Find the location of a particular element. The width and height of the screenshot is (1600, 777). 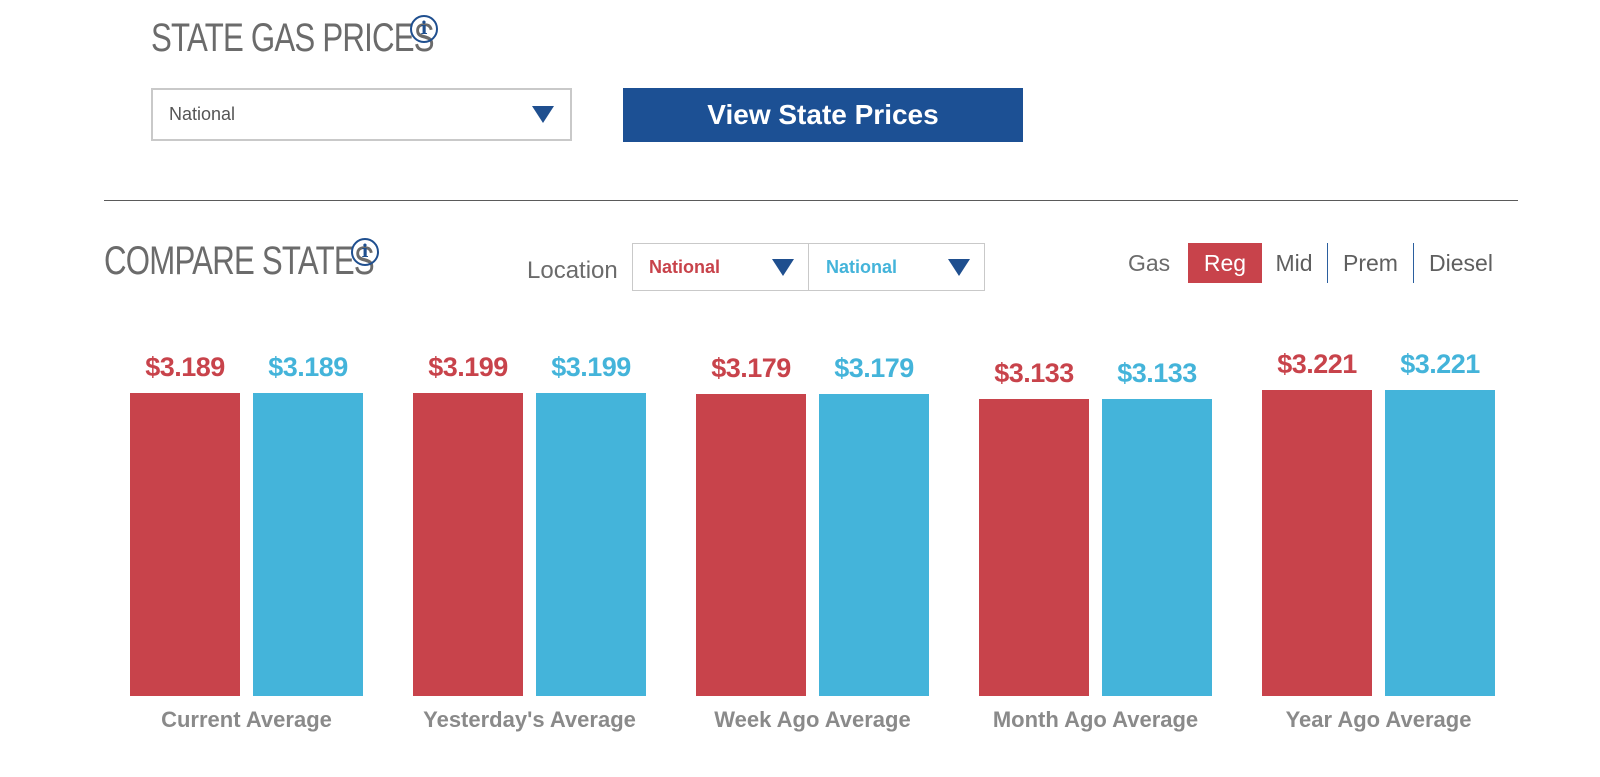

gas-option-mid: Mid is located at coordinates (1294, 262).